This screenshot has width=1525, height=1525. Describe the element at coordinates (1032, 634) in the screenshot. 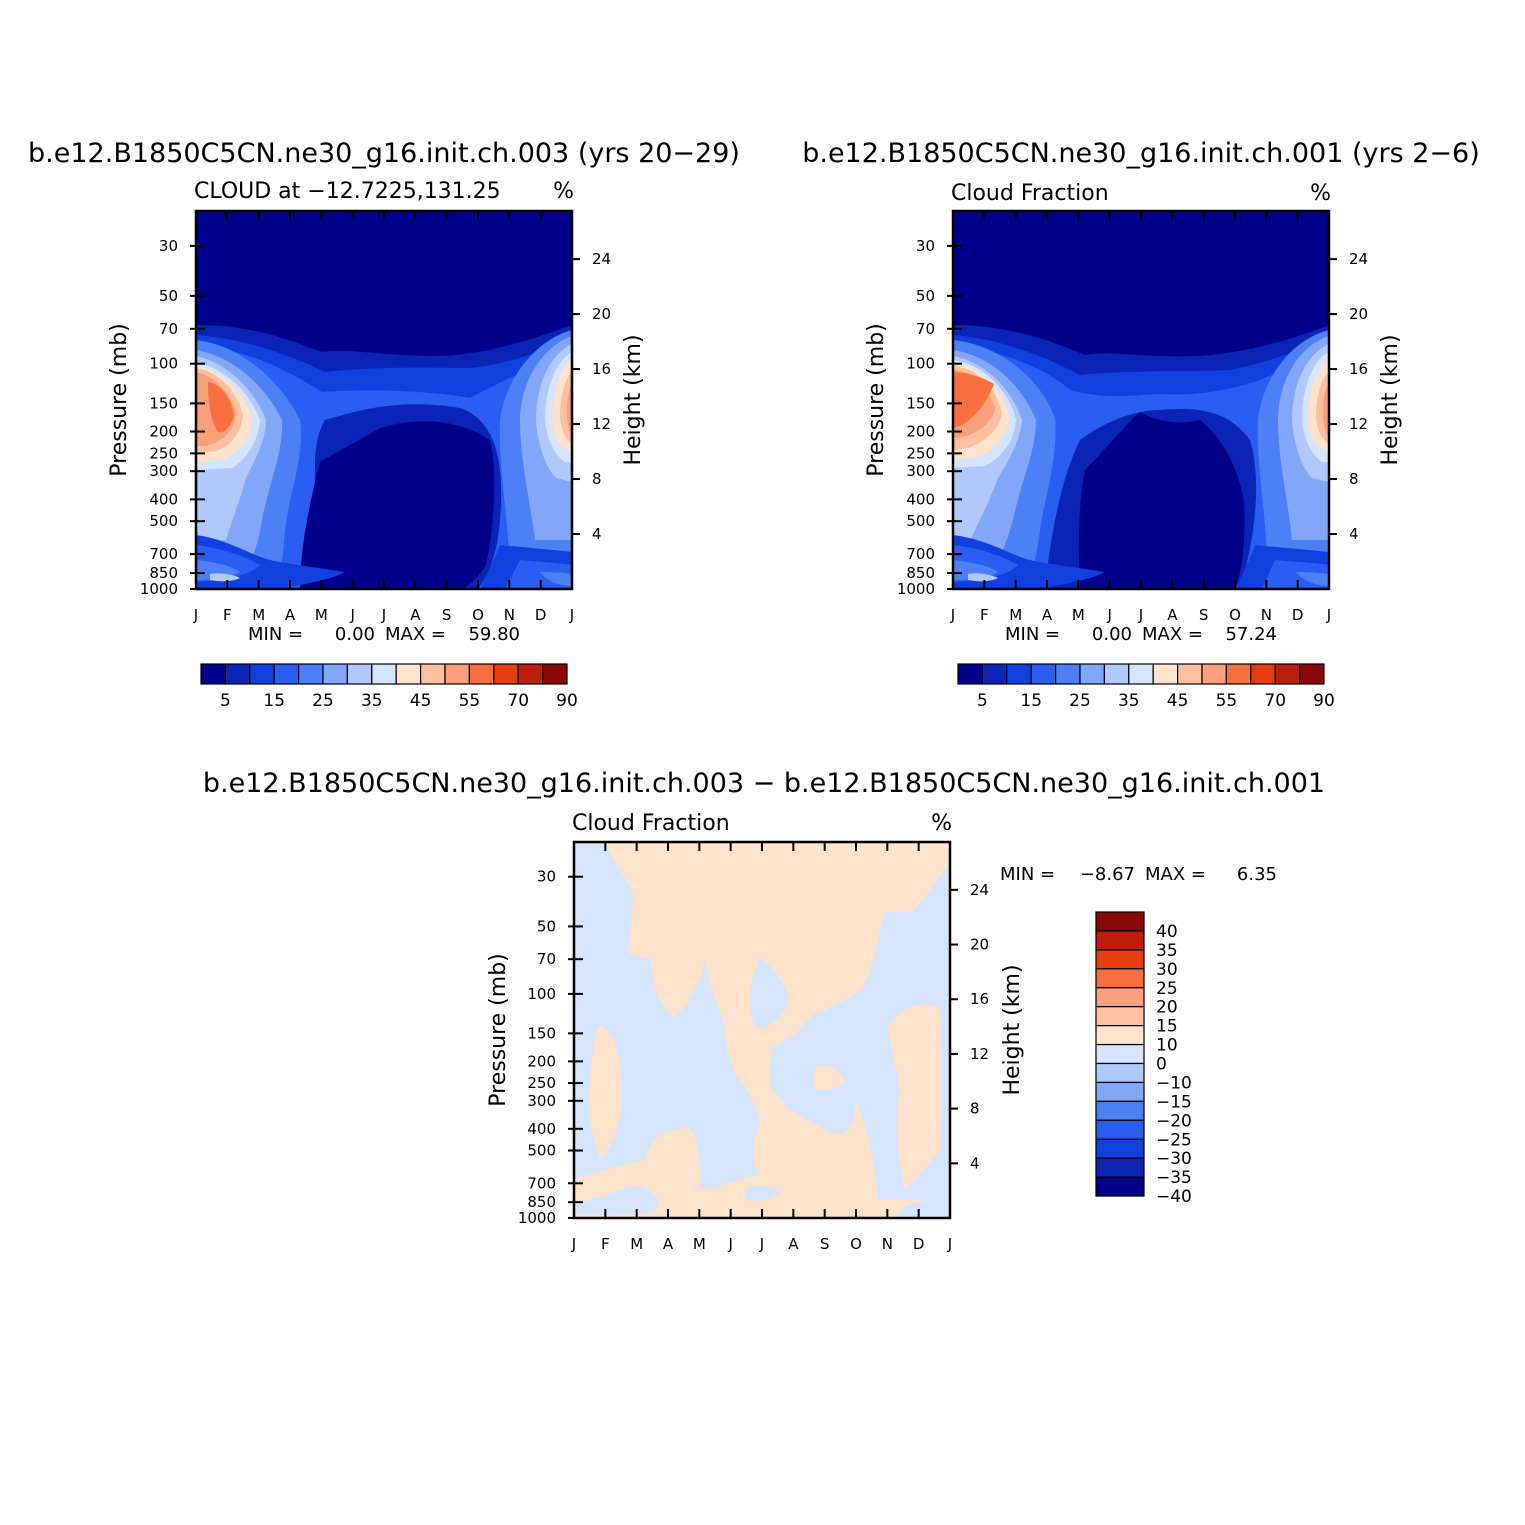

I see `panel-b-min-label: MIN =` at that location.